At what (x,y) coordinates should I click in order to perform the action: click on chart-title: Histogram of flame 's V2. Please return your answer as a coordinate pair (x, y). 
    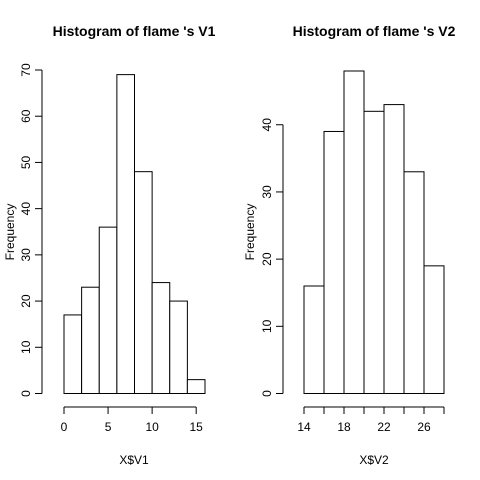
    Looking at the image, I should click on (374, 31).